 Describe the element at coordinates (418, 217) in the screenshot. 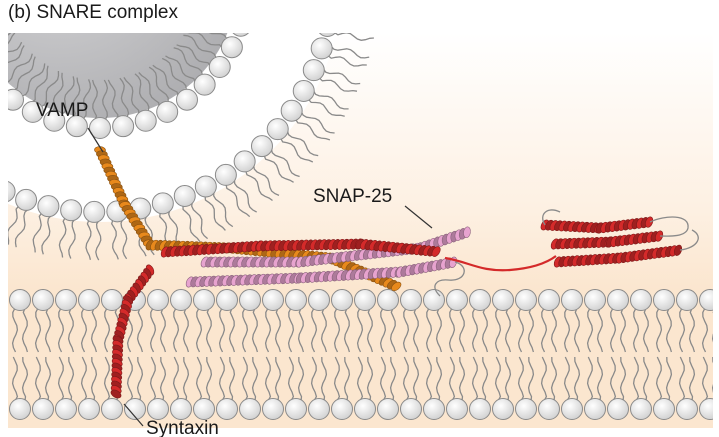

I see `snap25-leader-line` at that location.